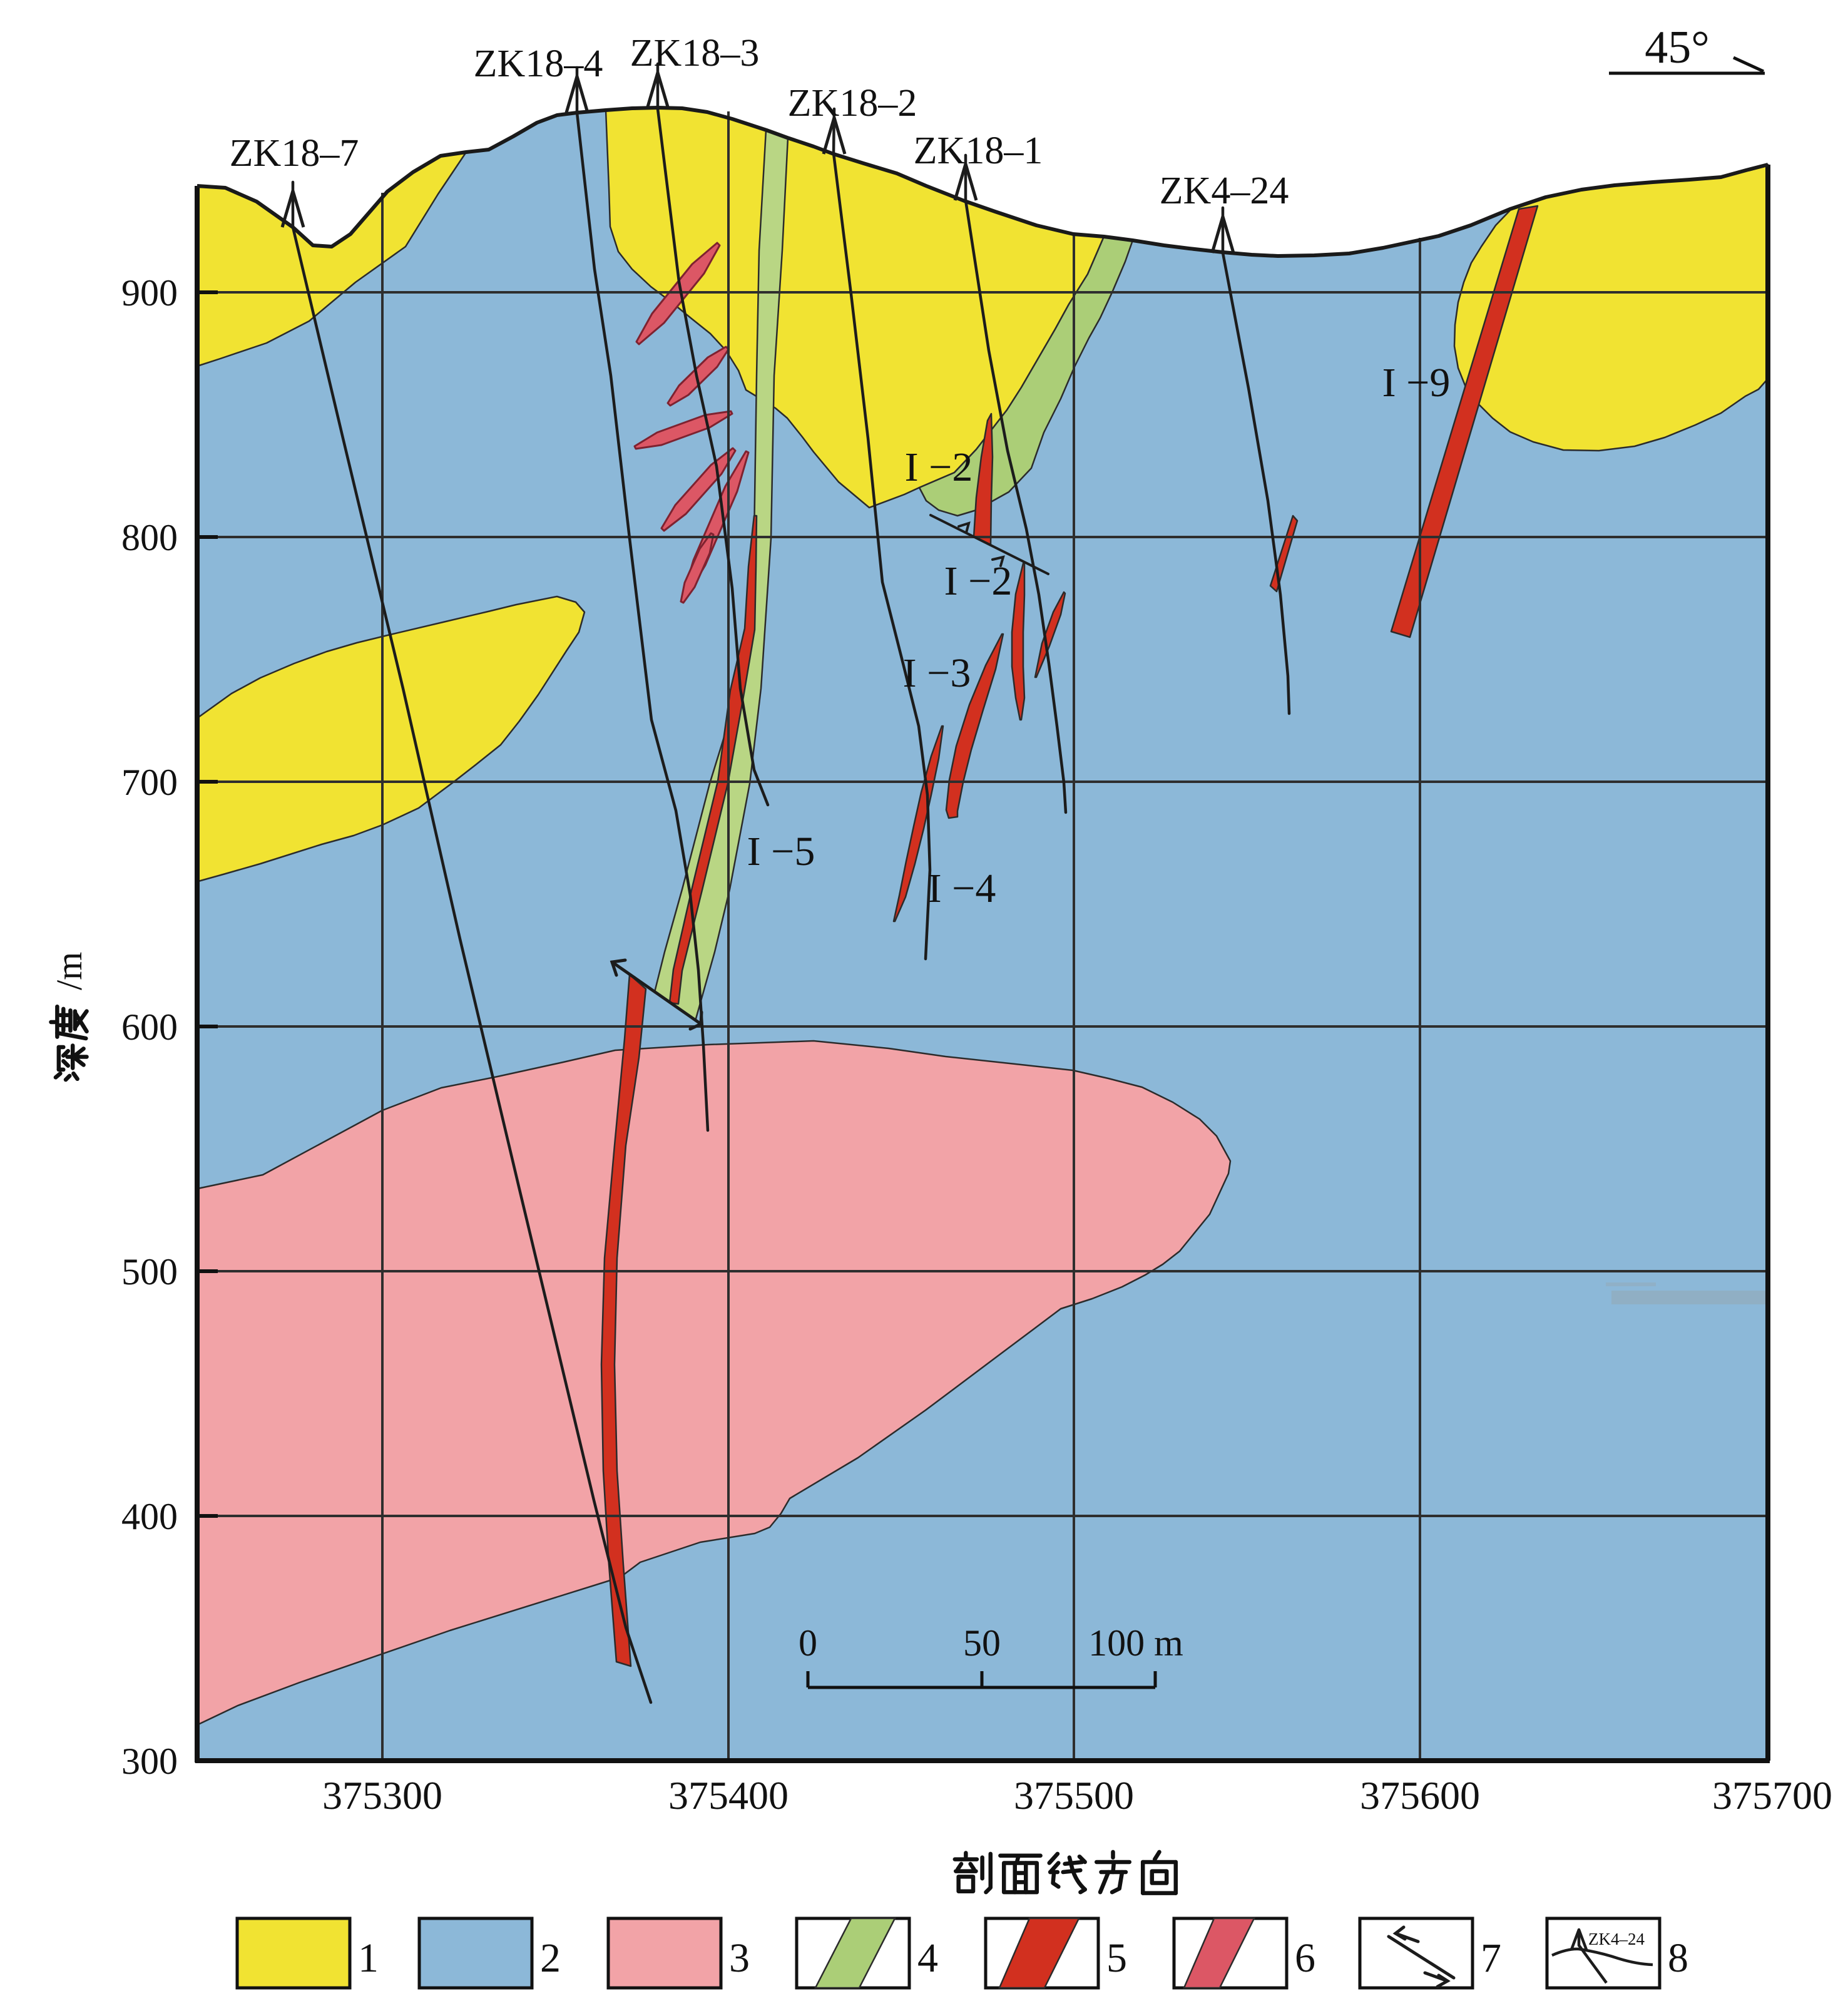 The width and height of the screenshot is (1848, 1996). Describe the element at coordinates (368, 1958) in the screenshot. I see `svg-text: 1` at that location.